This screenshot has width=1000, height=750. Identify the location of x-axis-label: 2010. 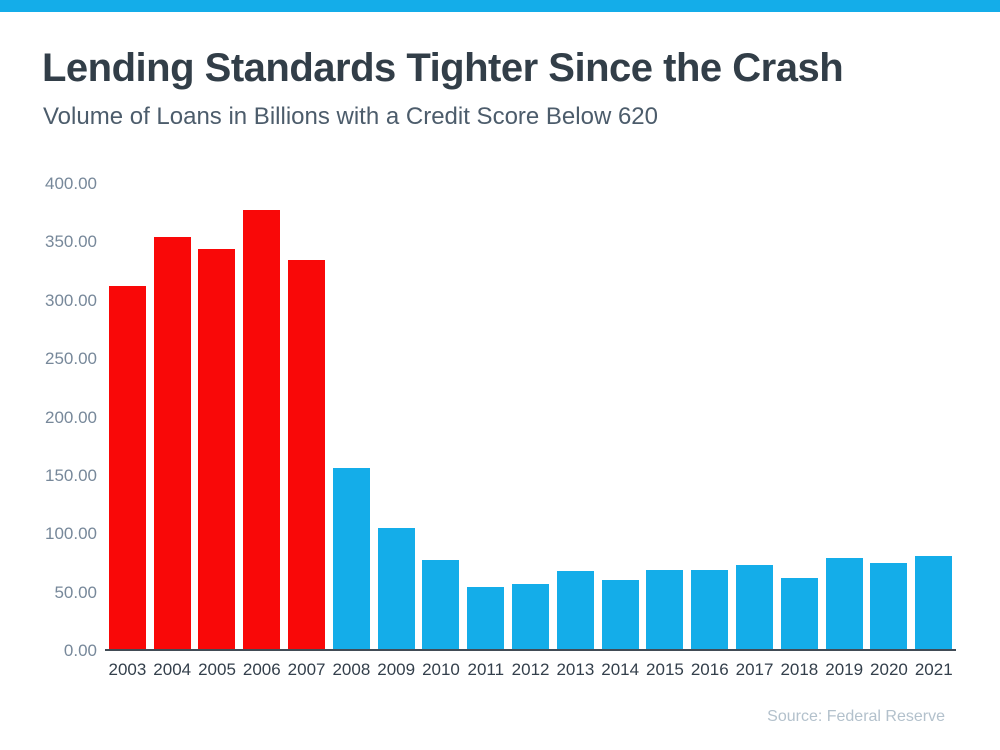
(441, 669).